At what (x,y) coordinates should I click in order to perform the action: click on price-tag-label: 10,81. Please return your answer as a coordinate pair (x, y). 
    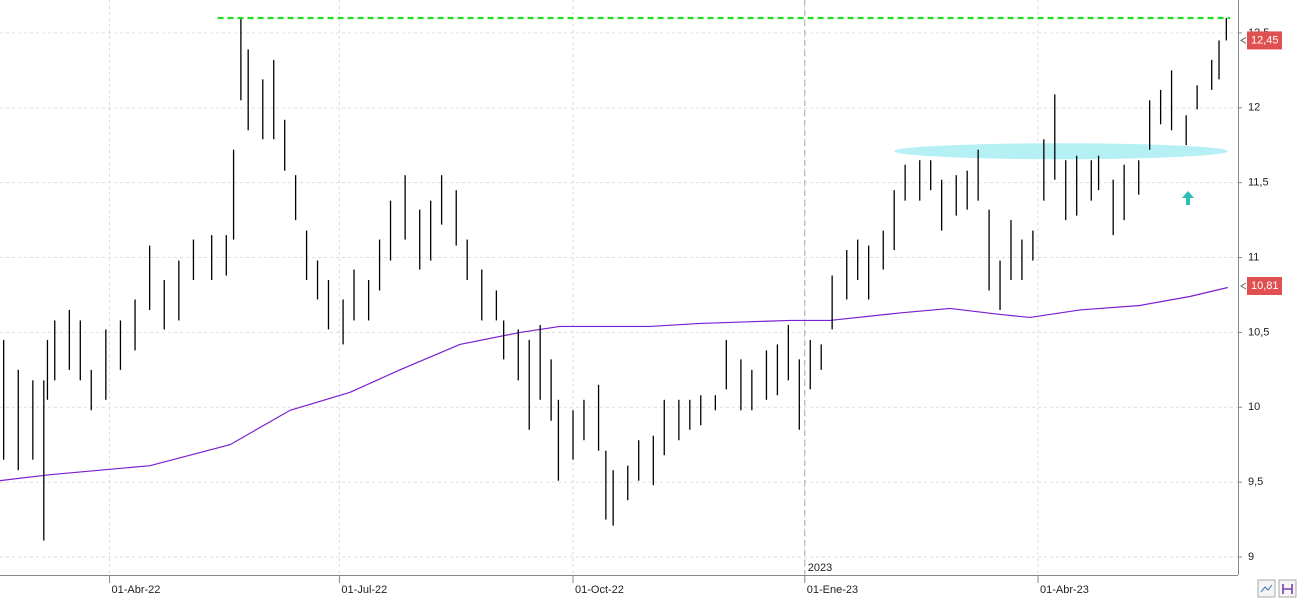
    Looking at the image, I should click on (1265, 286).